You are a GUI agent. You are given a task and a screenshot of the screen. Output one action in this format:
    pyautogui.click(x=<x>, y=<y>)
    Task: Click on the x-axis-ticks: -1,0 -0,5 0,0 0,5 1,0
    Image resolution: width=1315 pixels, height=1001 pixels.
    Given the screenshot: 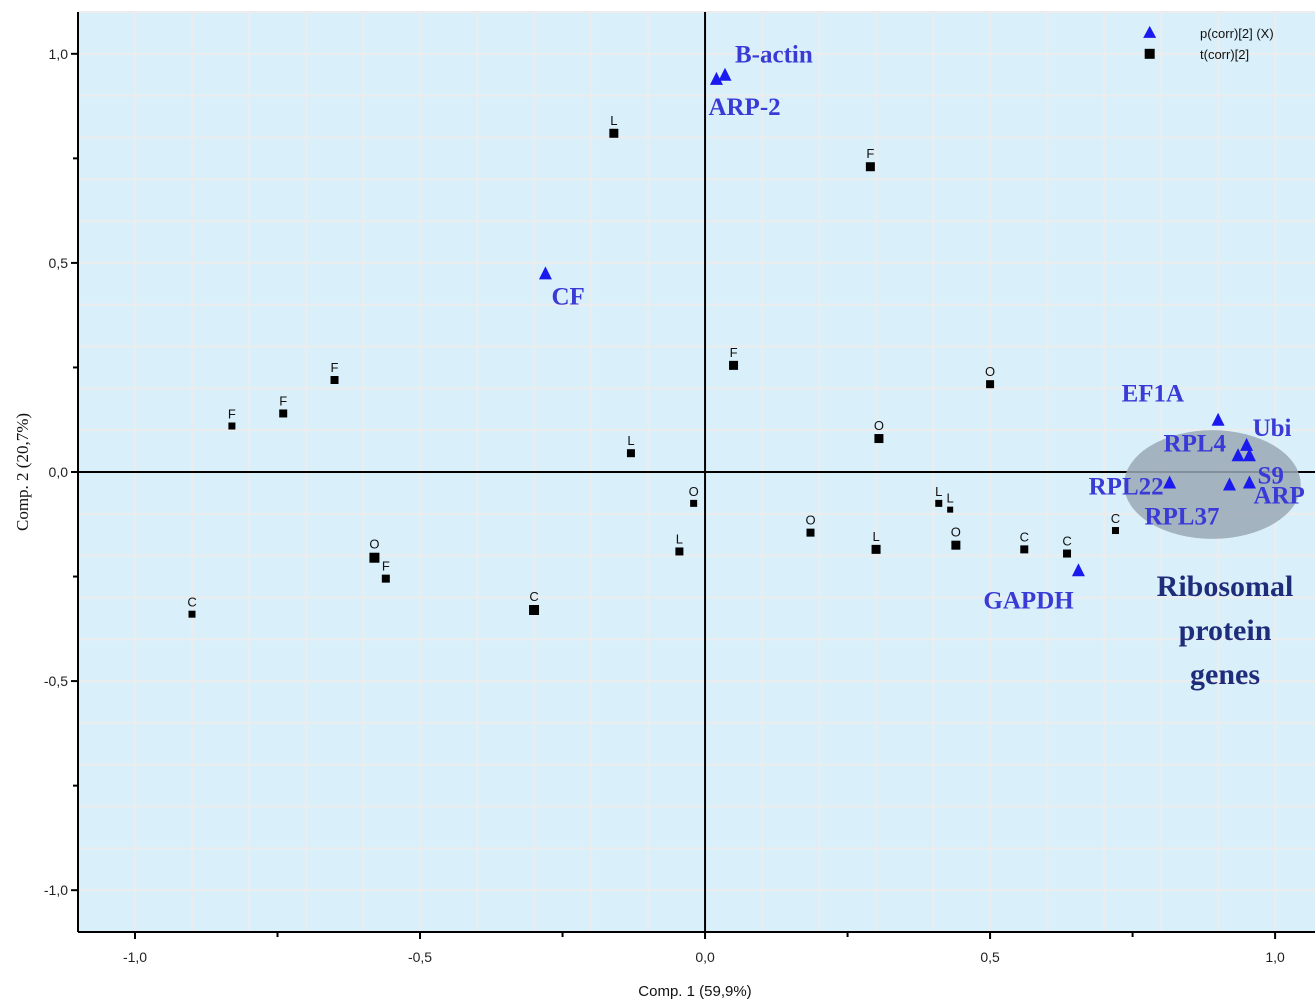 What is the action you would take?
    pyautogui.click(x=704, y=948)
    